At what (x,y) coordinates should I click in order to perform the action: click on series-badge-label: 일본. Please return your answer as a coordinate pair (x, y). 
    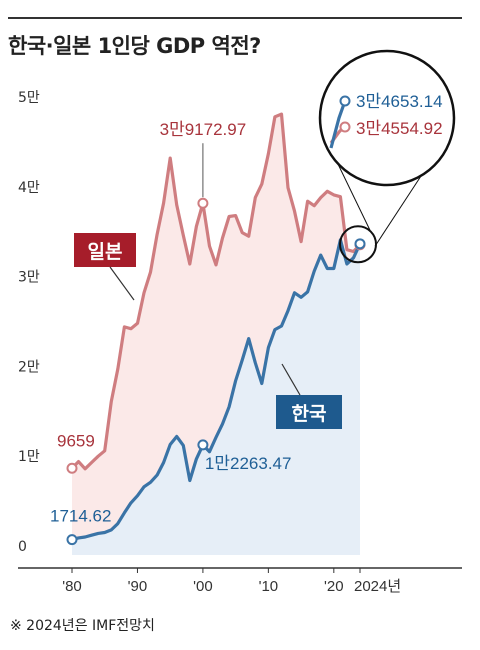
    Looking at the image, I should click on (105, 252).